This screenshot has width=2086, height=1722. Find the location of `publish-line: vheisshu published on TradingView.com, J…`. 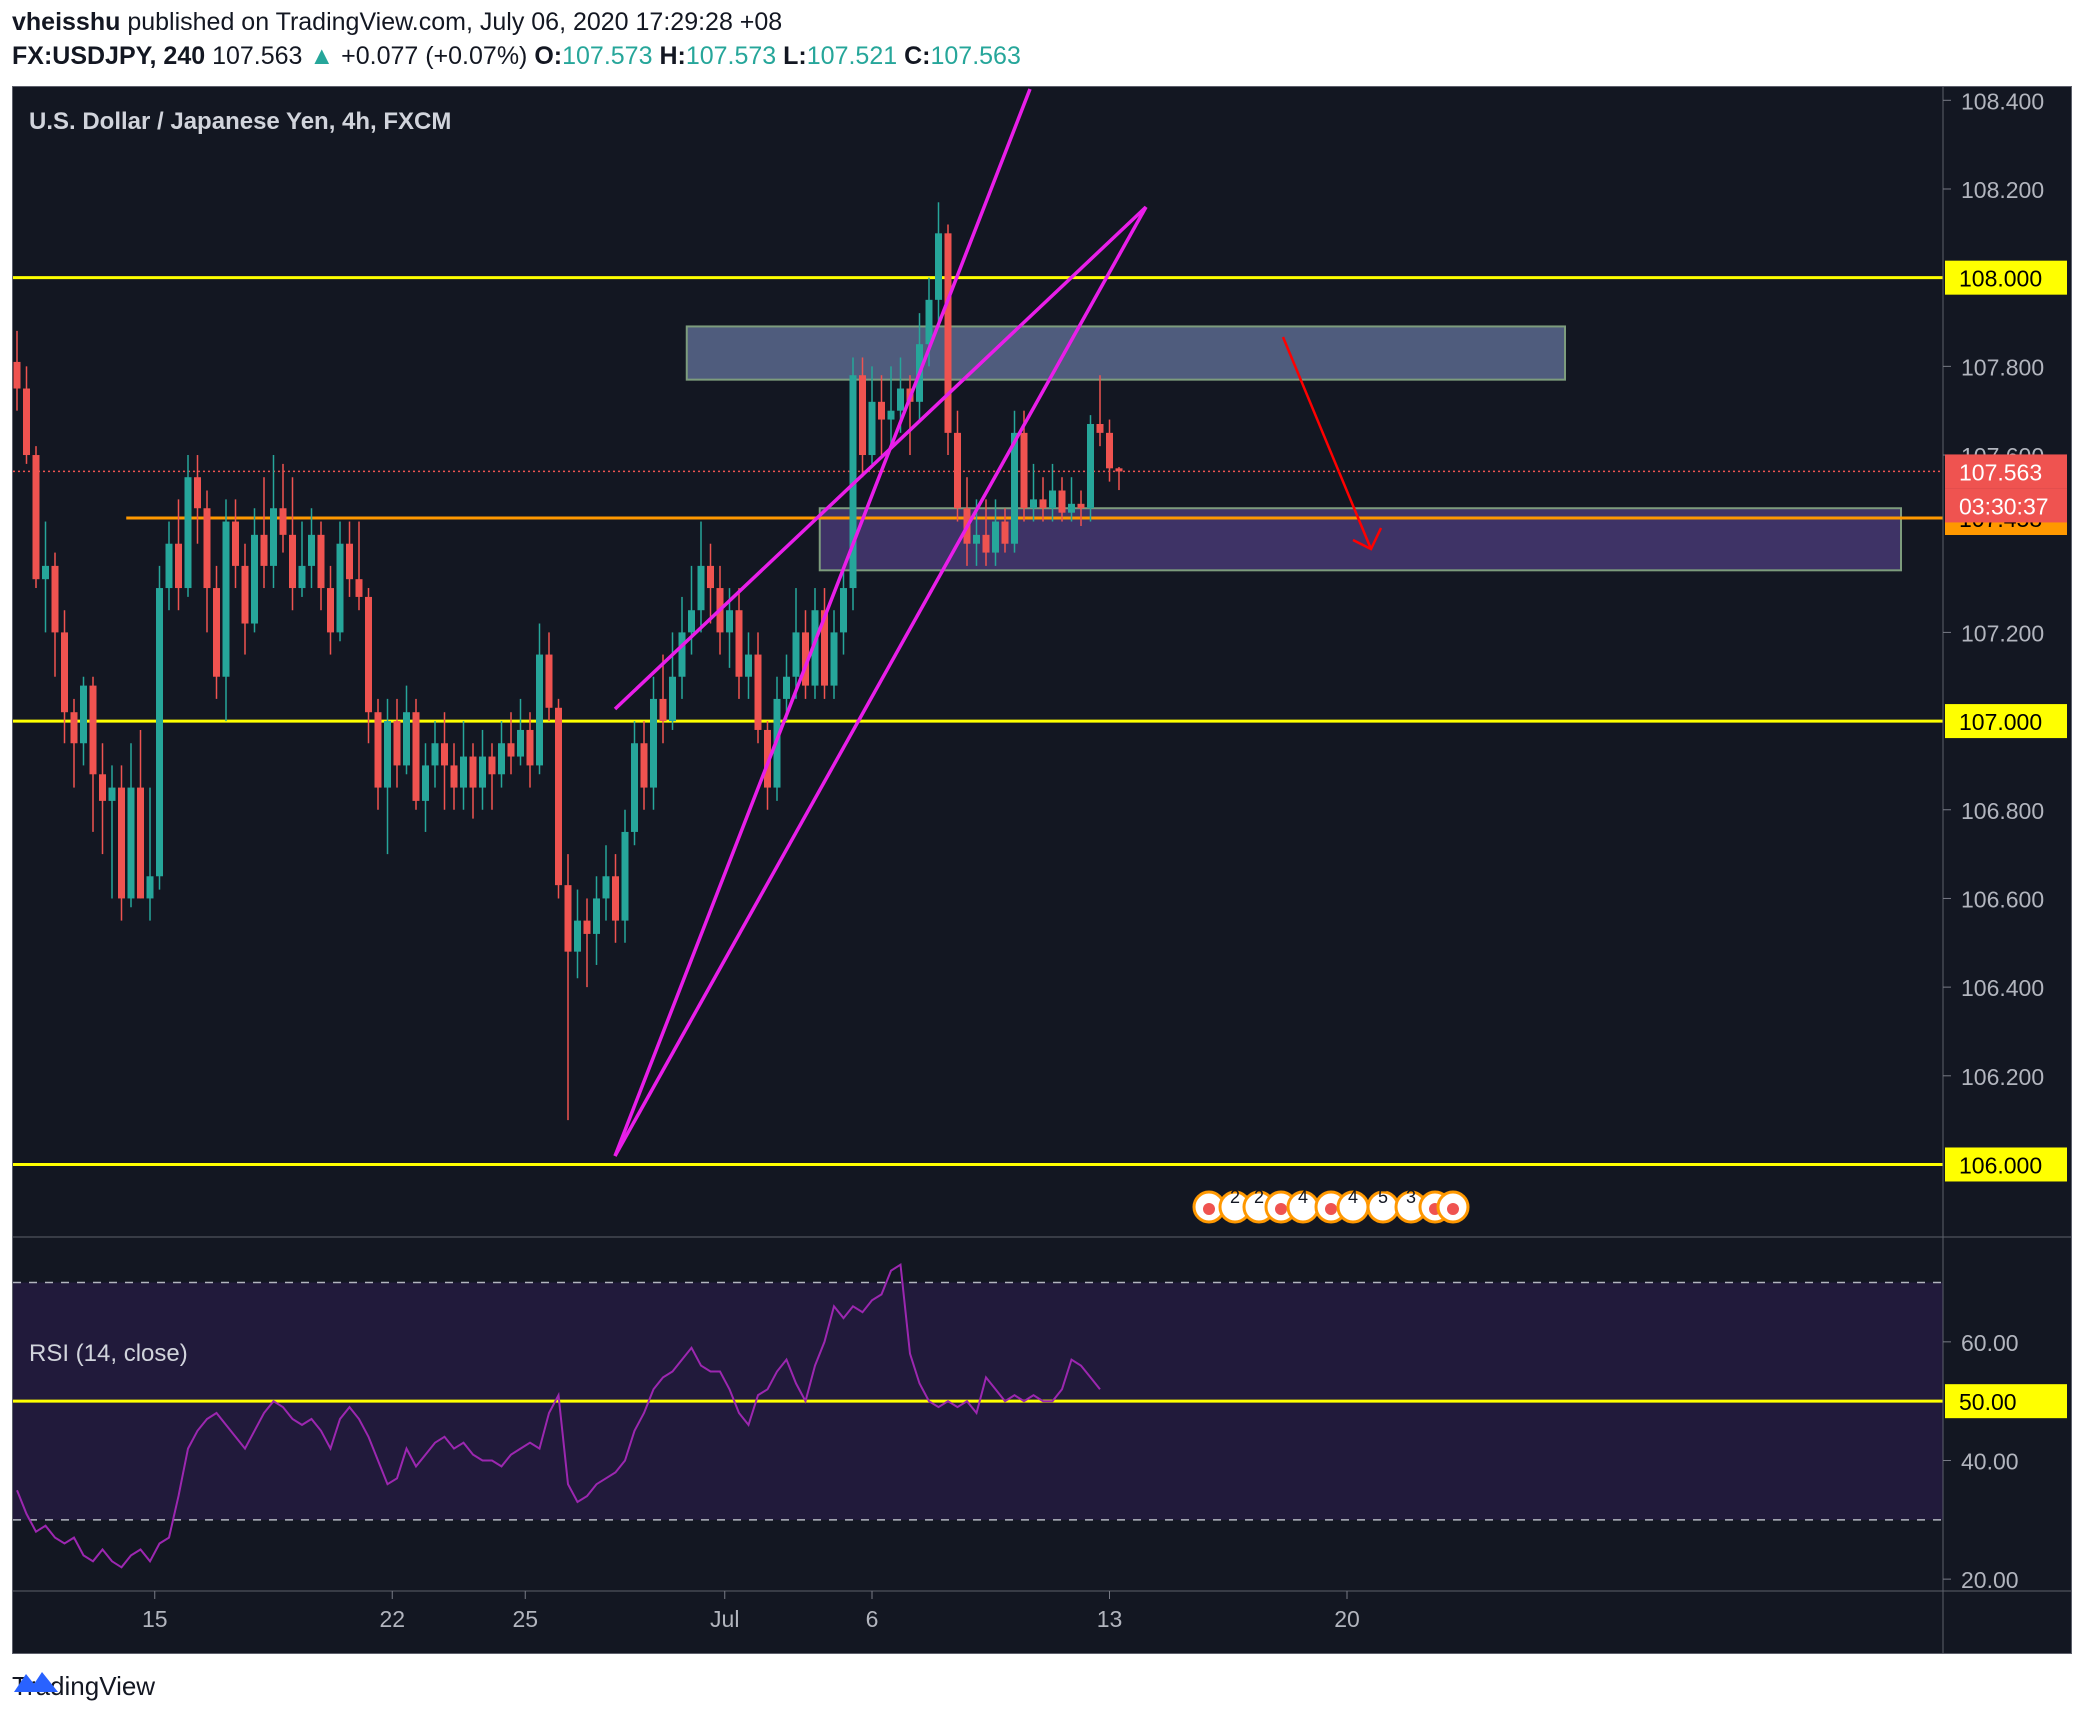

publish-line: vheisshu published on TradingView.com, J… is located at coordinates (397, 22).